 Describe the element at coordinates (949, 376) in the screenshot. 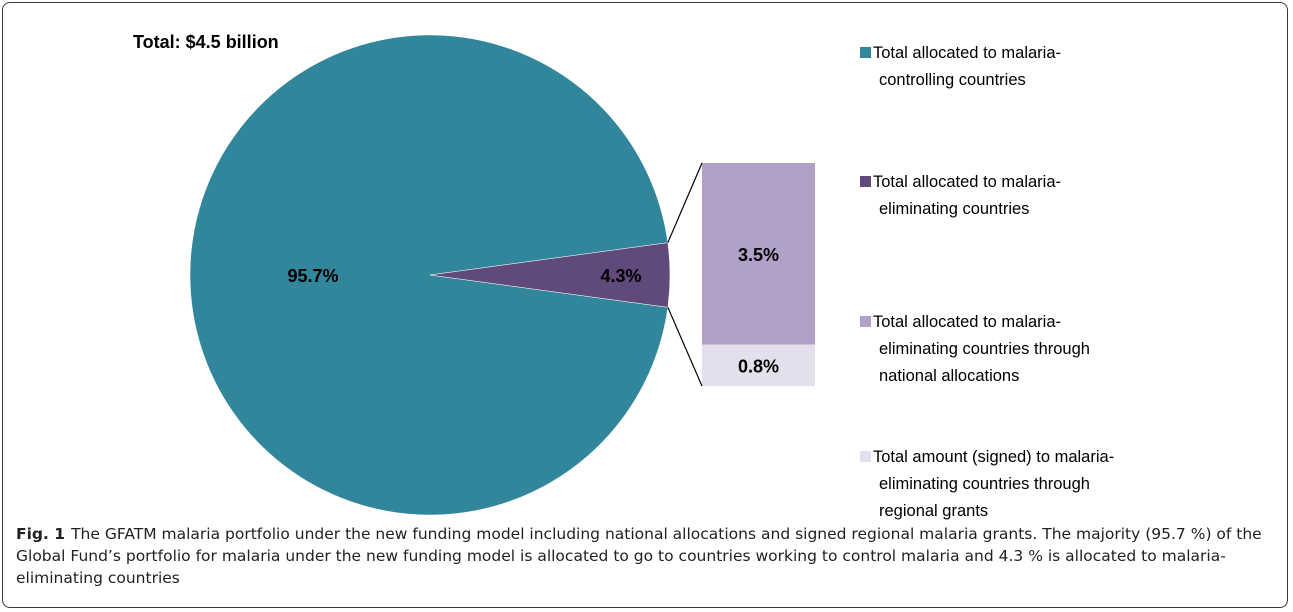

I see `legend-label: national allocations` at that location.